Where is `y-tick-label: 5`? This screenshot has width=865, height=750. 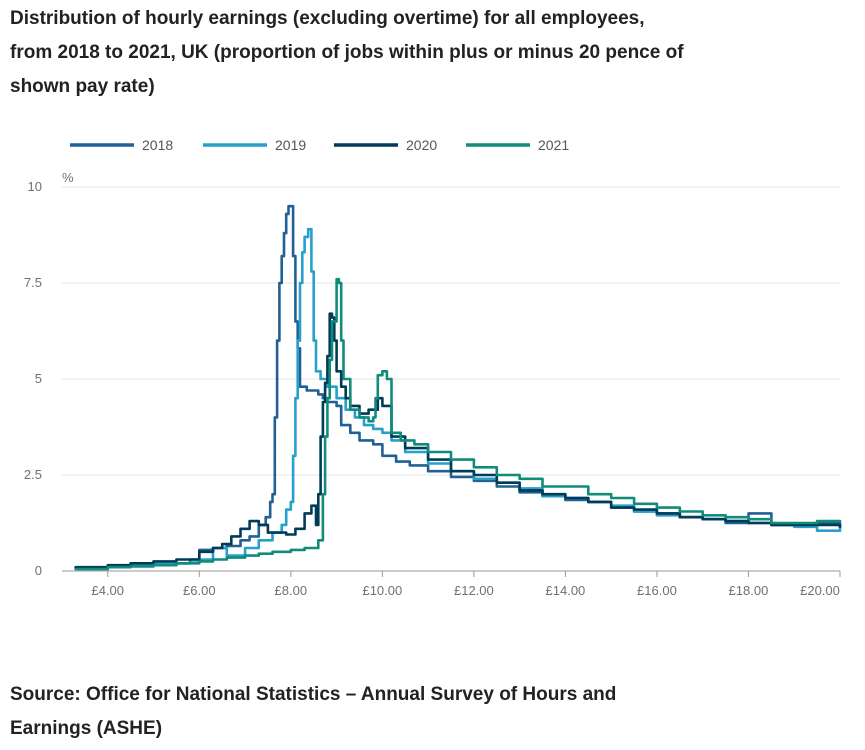 y-tick-label: 5 is located at coordinates (38, 378).